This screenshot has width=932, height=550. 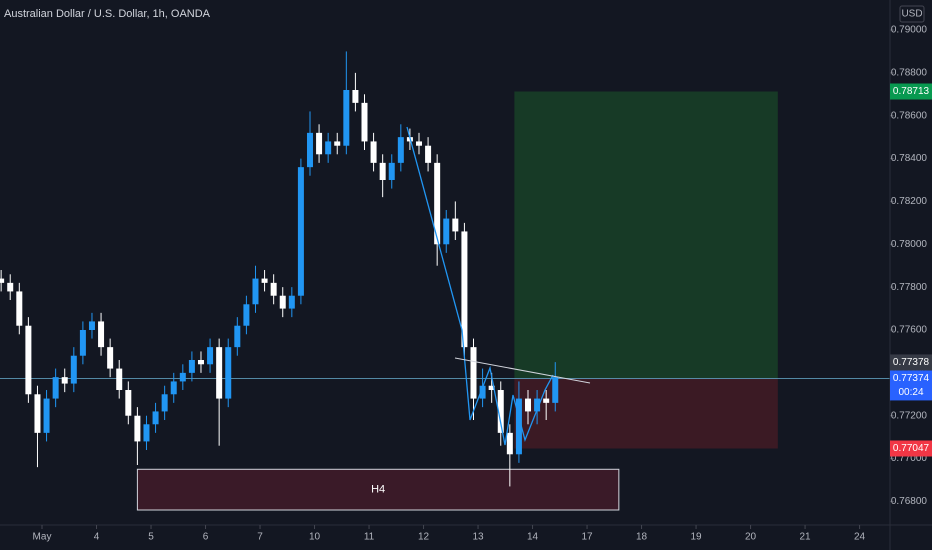 I want to click on h4-zone, so click(x=378, y=489).